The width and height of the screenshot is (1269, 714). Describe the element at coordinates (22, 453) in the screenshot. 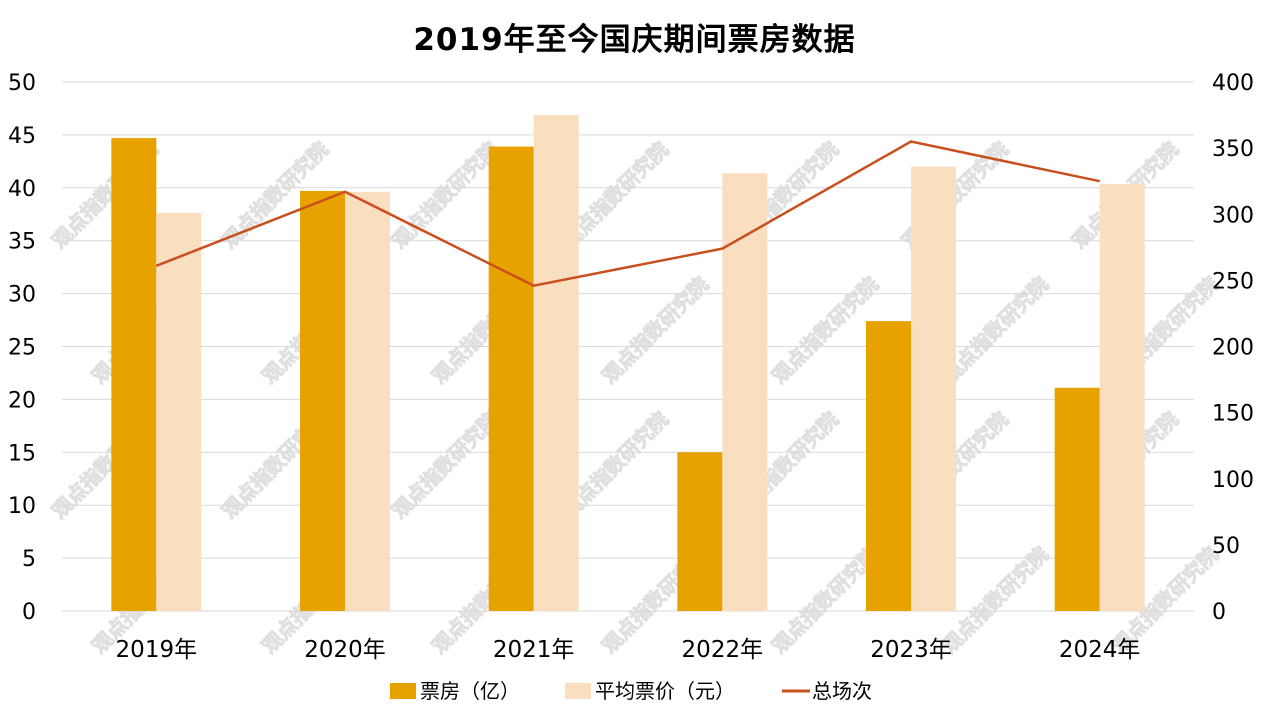

I see `left-tick-label: 15` at that location.